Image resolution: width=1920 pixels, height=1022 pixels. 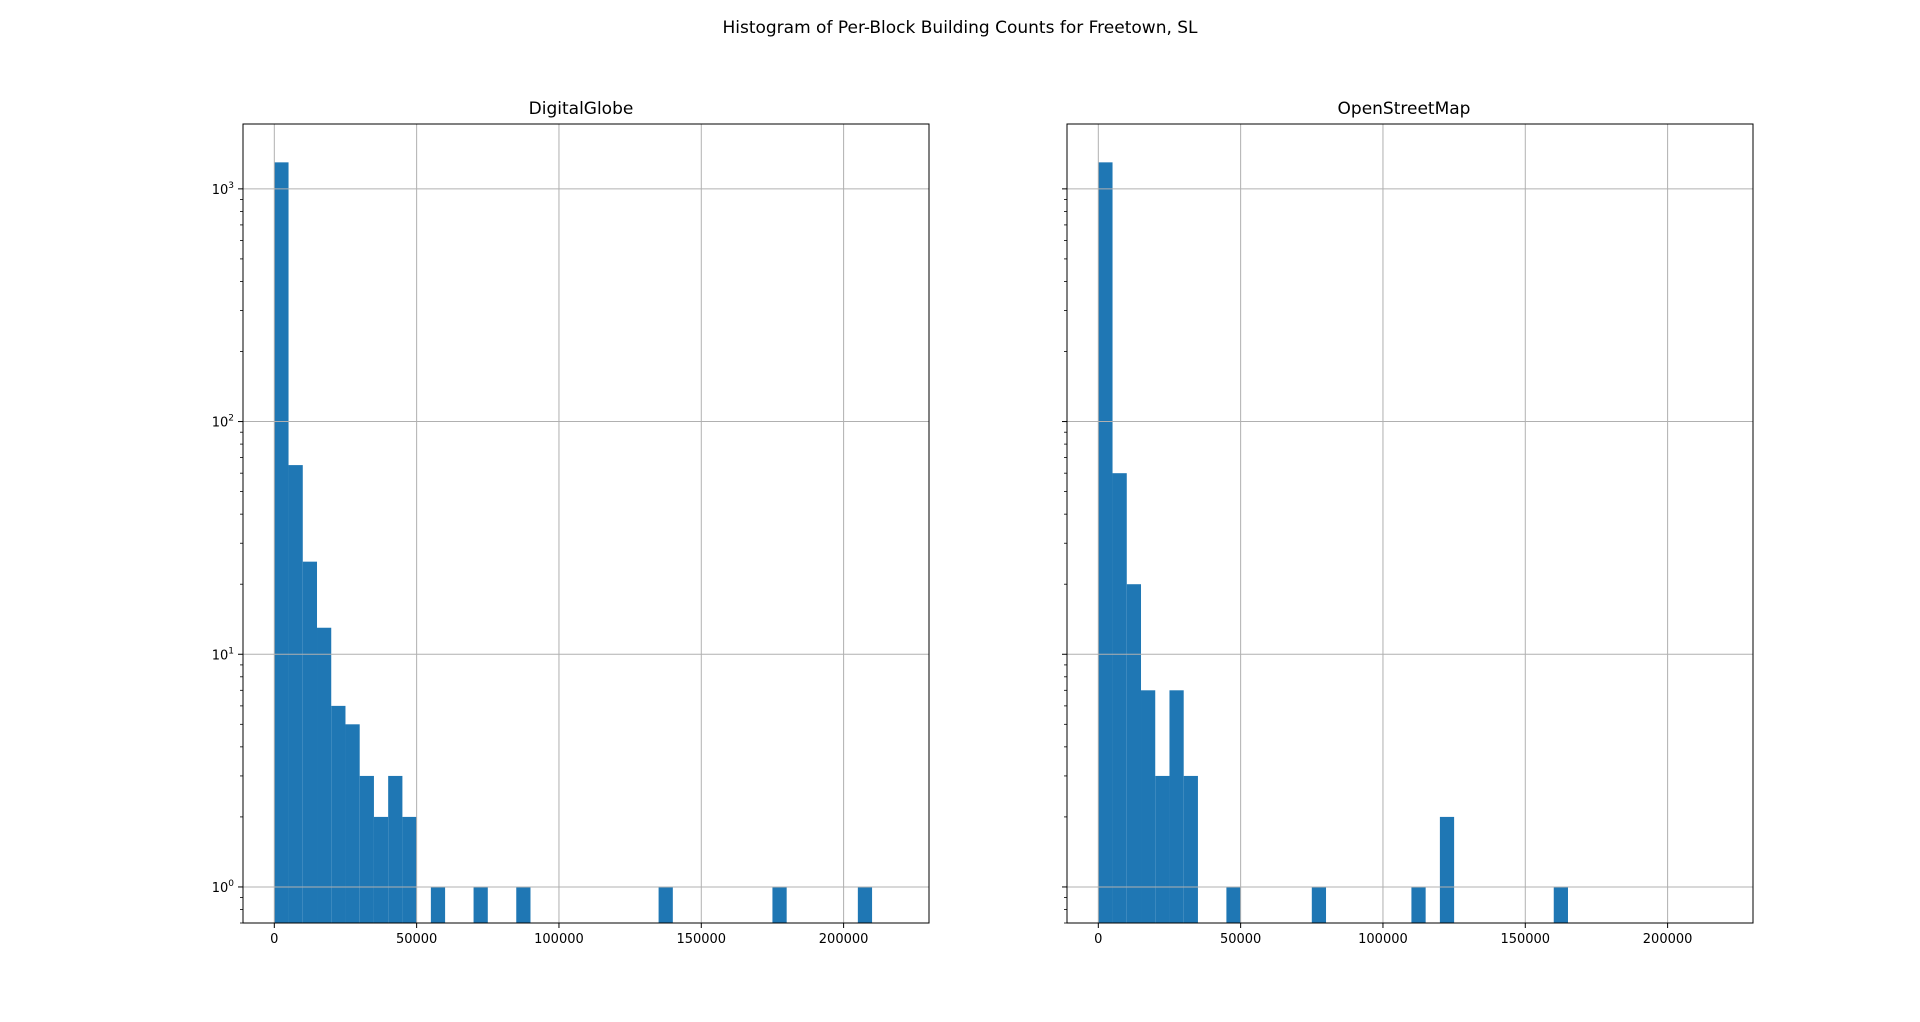 I want to click on panel-title: OpenStreetMap, so click(x=1404, y=109).